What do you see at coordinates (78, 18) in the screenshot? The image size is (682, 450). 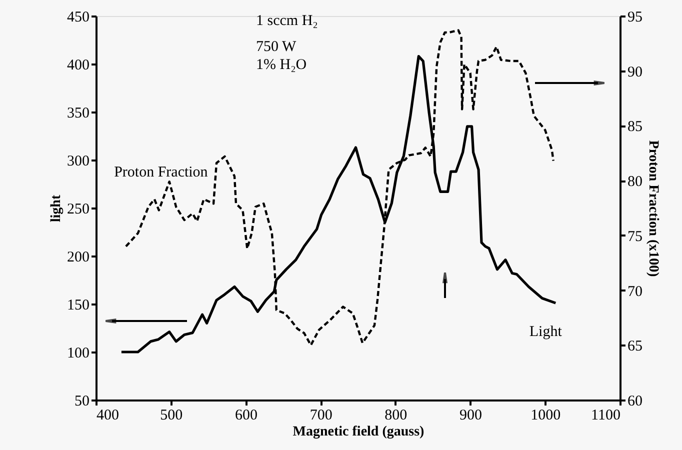 I see `y-tick-label: 450` at bounding box center [78, 18].